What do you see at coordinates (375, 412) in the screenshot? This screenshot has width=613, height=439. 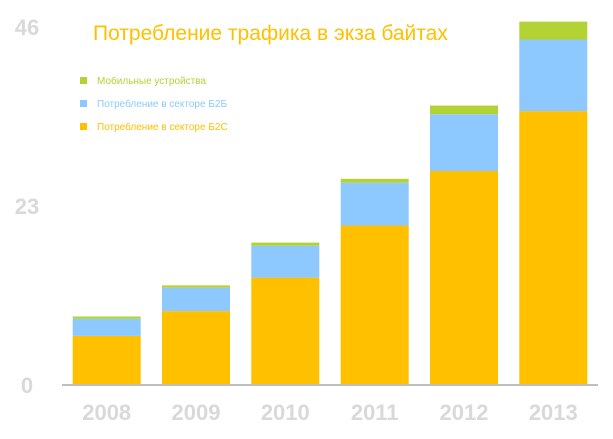 I see `x-tick-label: 2011` at bounding box center [375, 412].